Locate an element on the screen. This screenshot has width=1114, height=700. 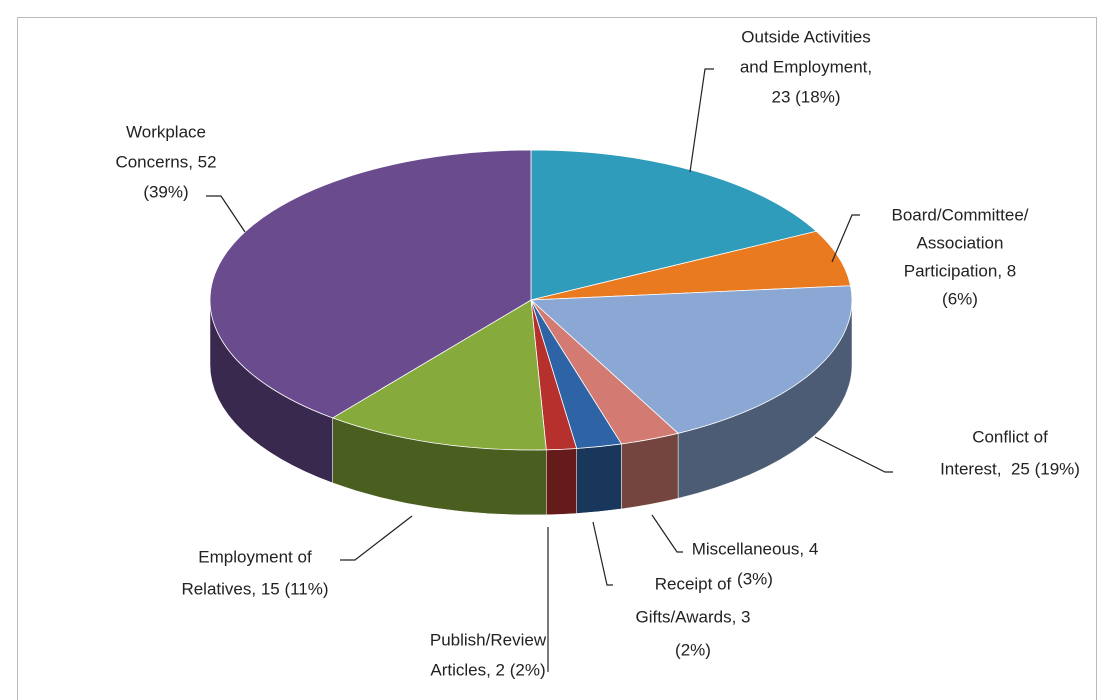
slice-label: Miscellaneous, 4 is located at coordinates (755, 548).